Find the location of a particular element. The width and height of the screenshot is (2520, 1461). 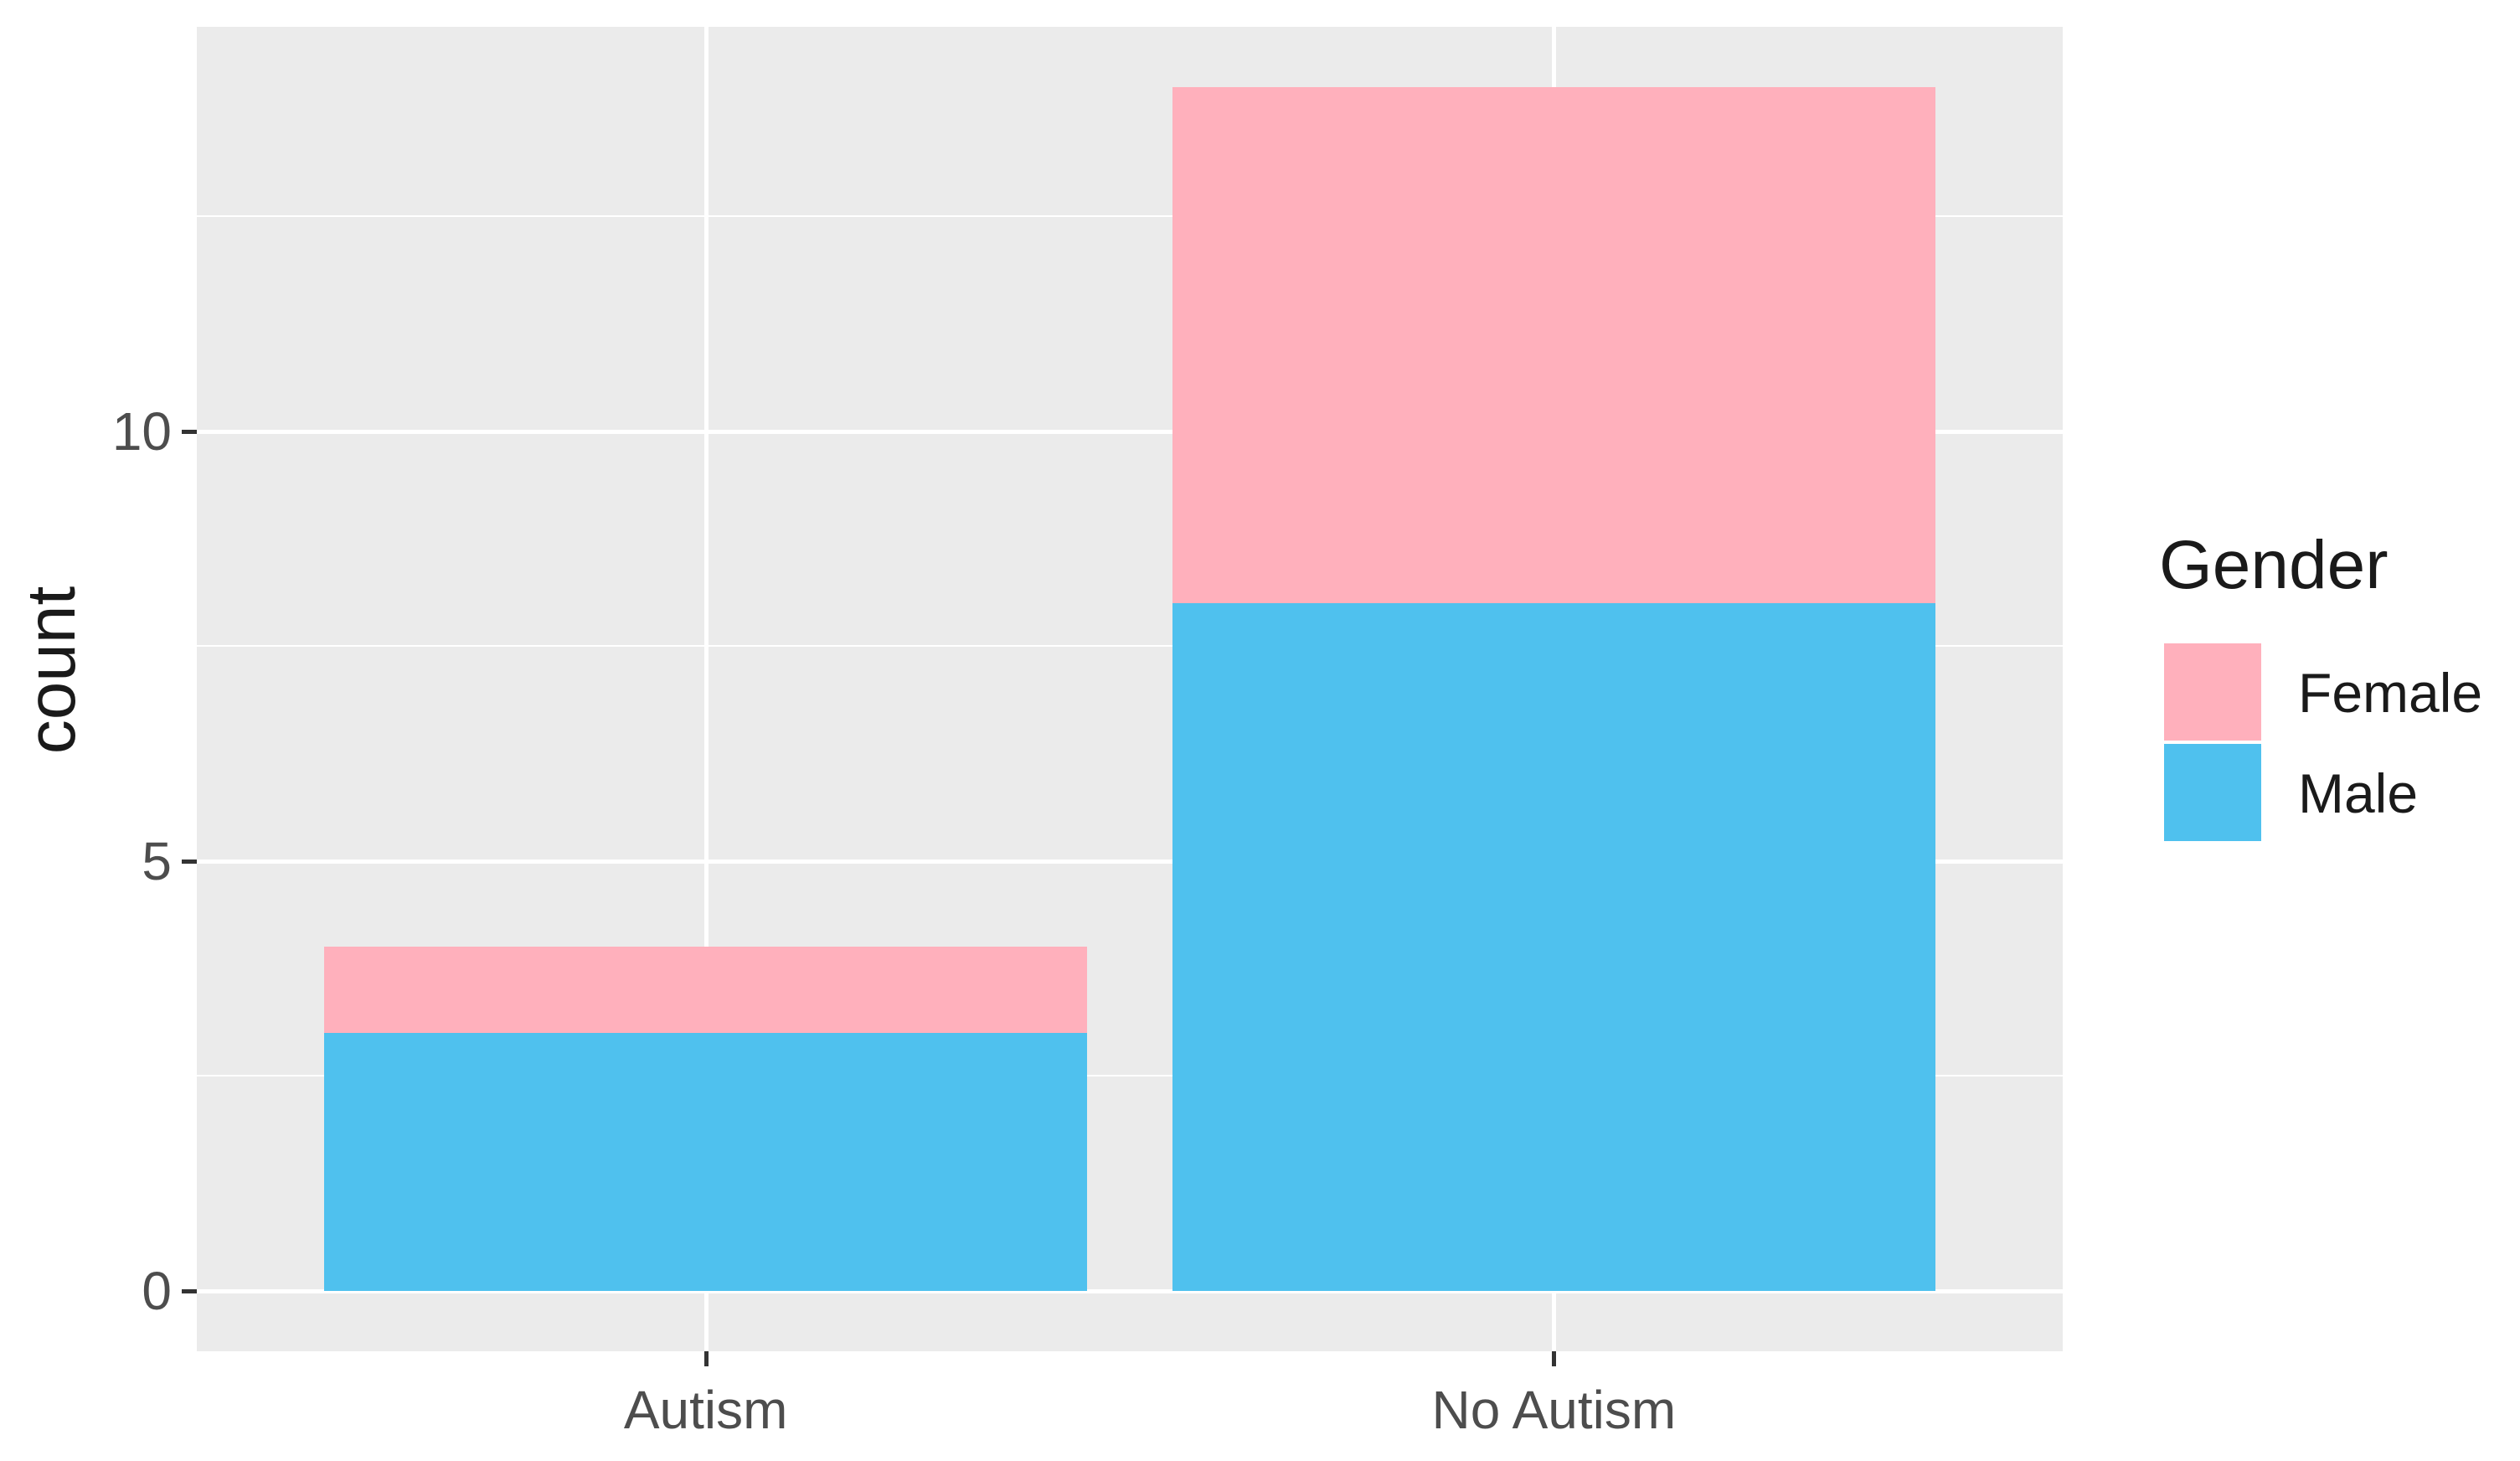

gridline-major-vertical is located at coordinates (706, 689).